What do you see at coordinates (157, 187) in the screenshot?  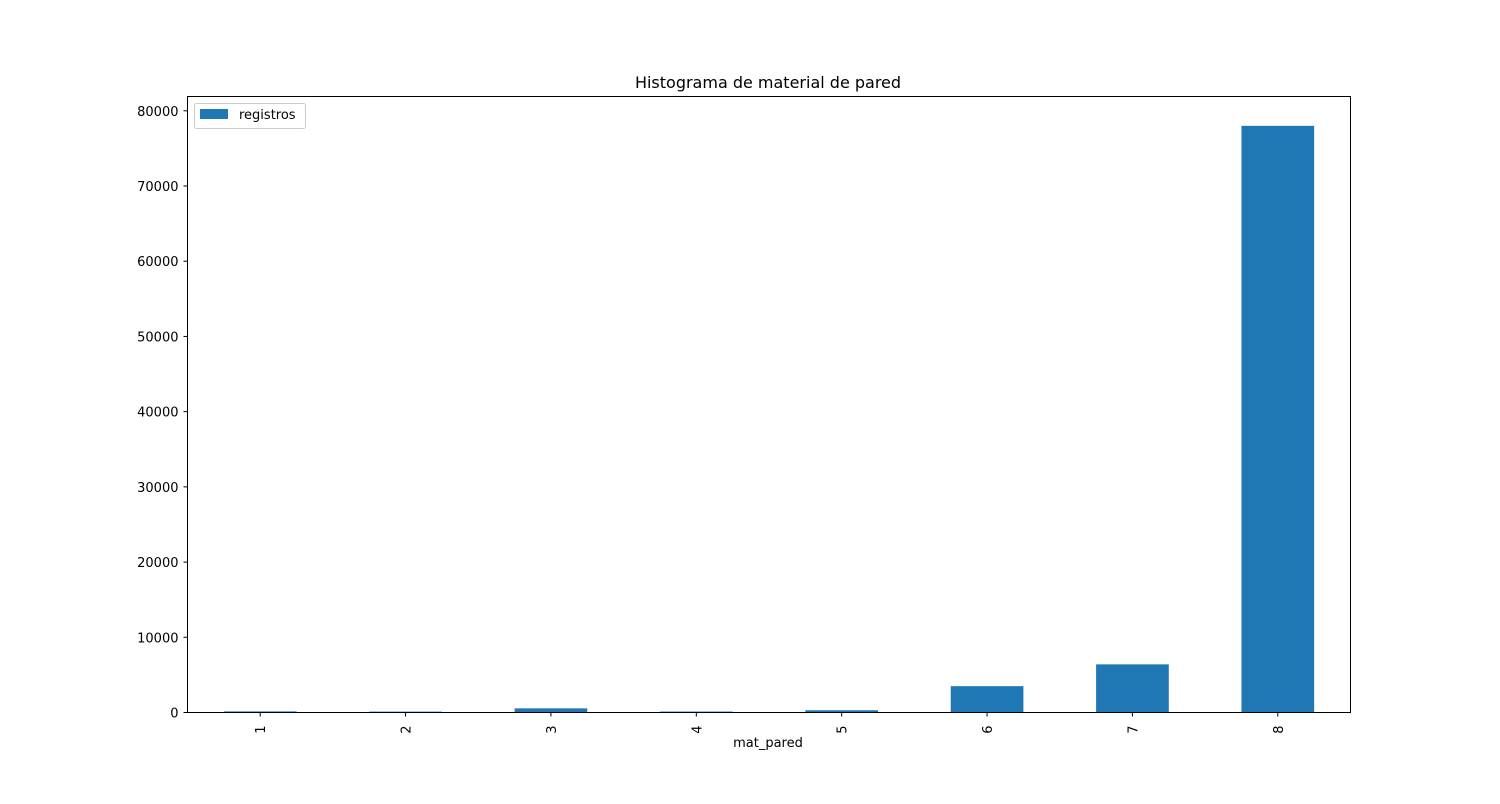 I see `y-tick-label: 70000` at bounding box center [157, 187].